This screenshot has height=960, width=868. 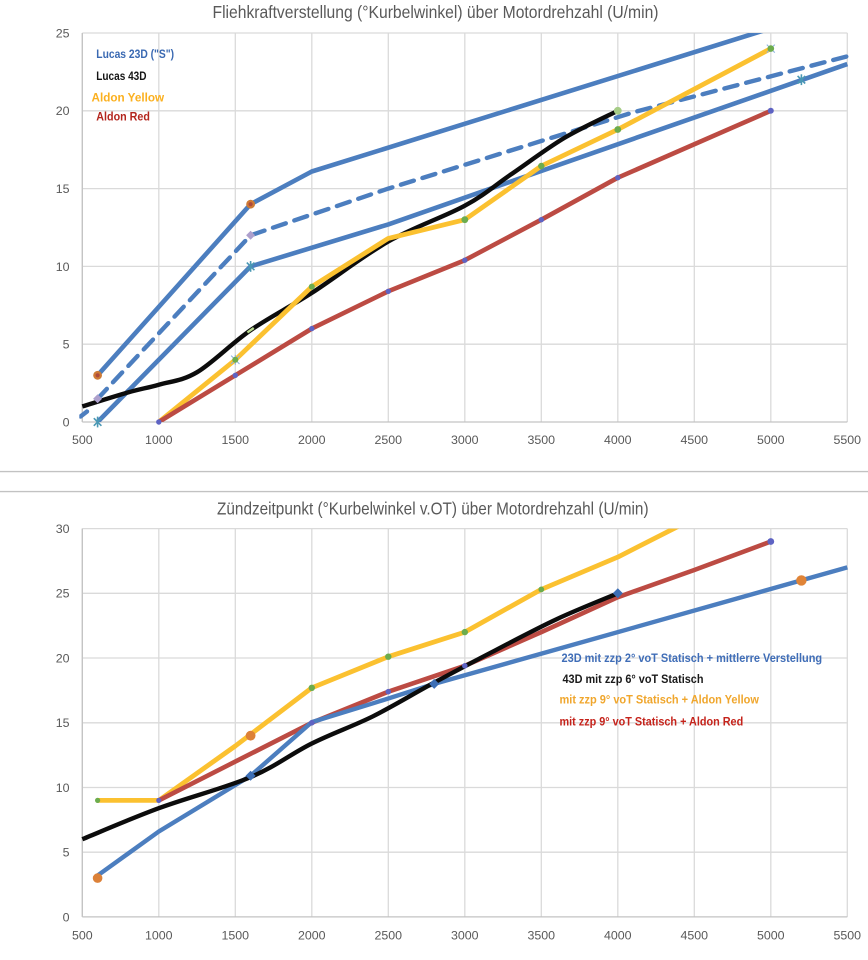 What do you see at coordinates (123, 117) in the screenshot?
I see `svg-text: Aldon Red` at bounding box center [123, 117].